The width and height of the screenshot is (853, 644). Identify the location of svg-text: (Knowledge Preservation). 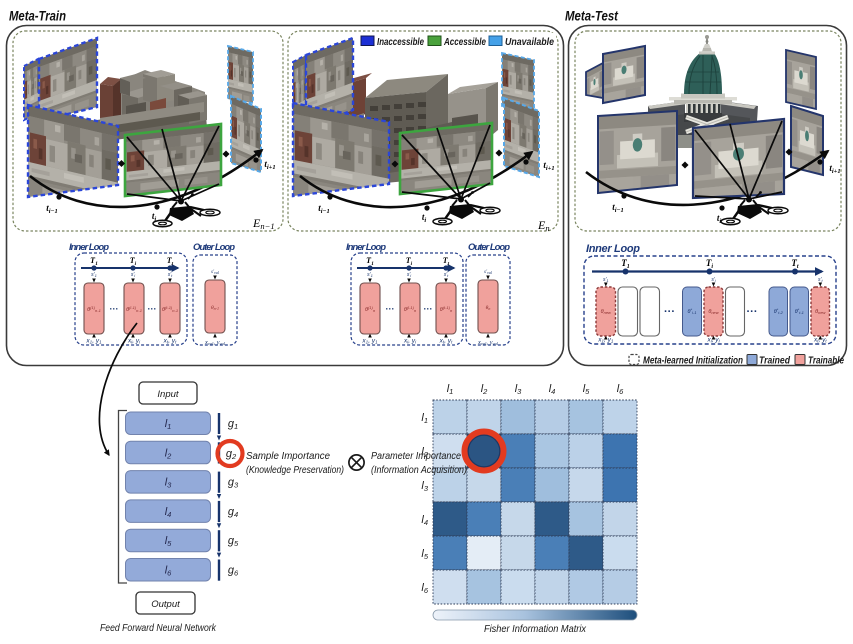
(295, 470).